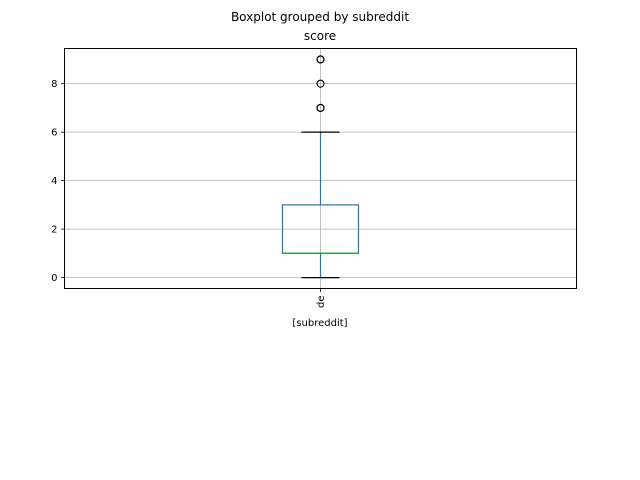 Image resolution: width=640 pixels, height=480 pixels. I want to click on chart-suptitle: Boxplot grouped by subreddit, so click(320, 17).